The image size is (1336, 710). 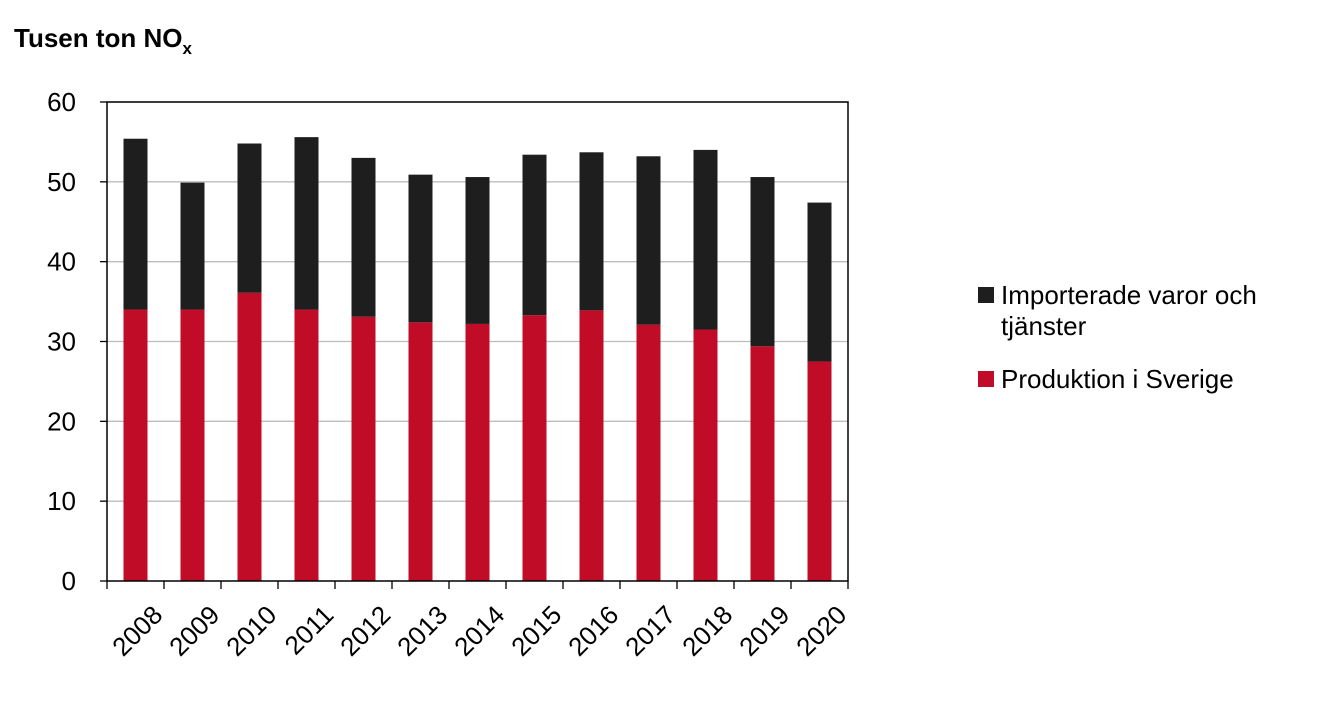 What do you see at coordinates (534, 235) in the screenshot?
I see `bar-imports-2015` at bounding box center [534, 235].